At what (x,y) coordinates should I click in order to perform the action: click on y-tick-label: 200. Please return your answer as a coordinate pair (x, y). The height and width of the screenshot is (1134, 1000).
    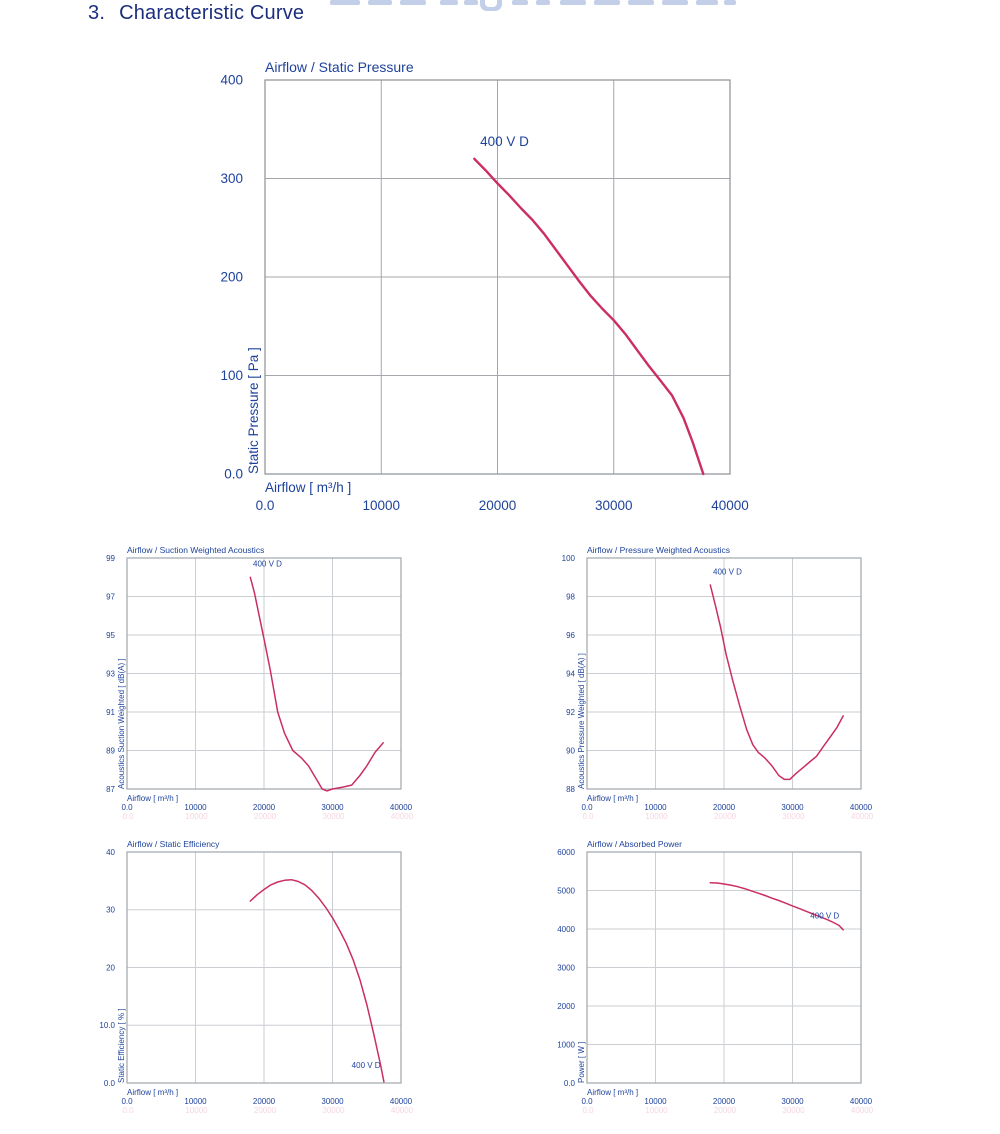
    Looking at the image, I should click on (231, 277).